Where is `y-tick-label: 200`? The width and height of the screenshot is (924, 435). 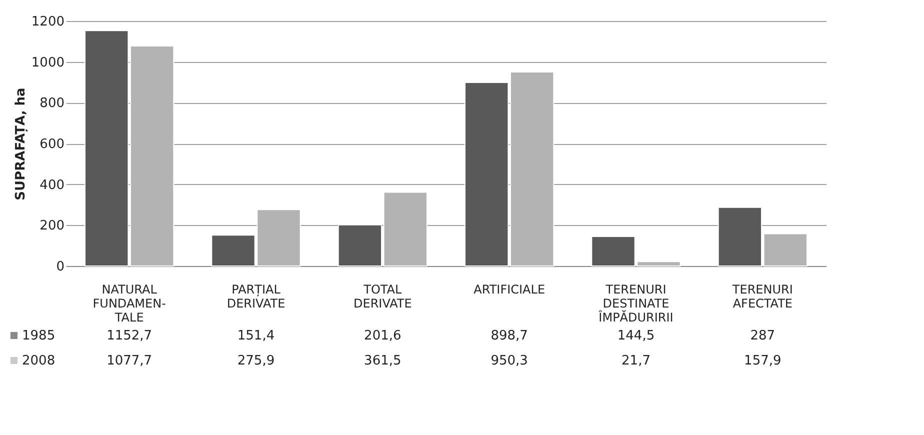 y-tick-label: 200 is located at coordinates (52, 226).